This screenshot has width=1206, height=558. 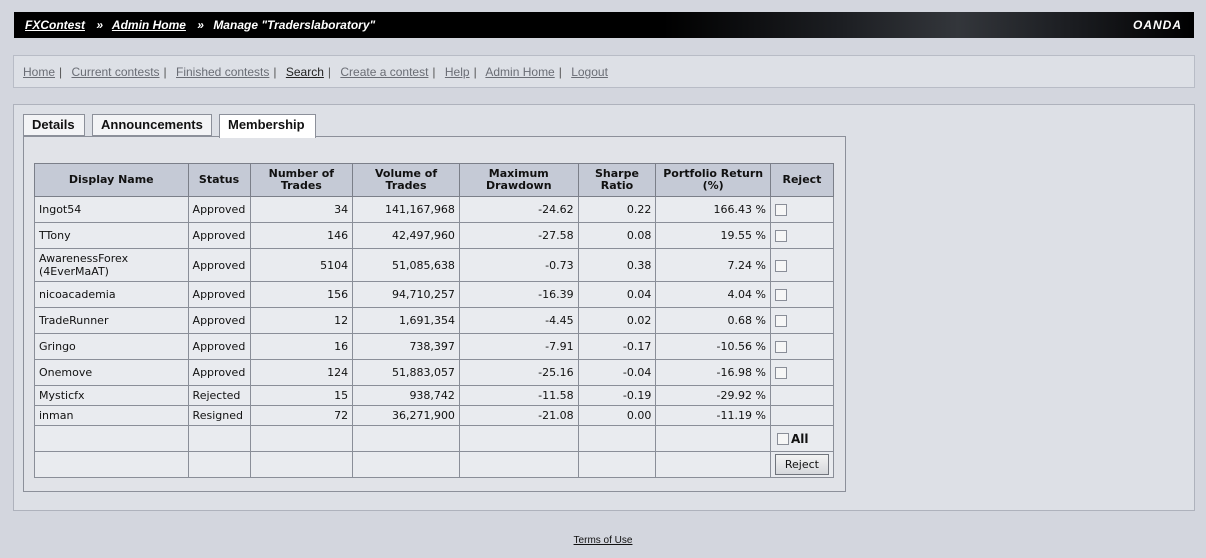 What do you see at coordinates (406, 235) in the screenshot?
I see `cell-volume: 42,497,960` at bounding box center [406, 235].